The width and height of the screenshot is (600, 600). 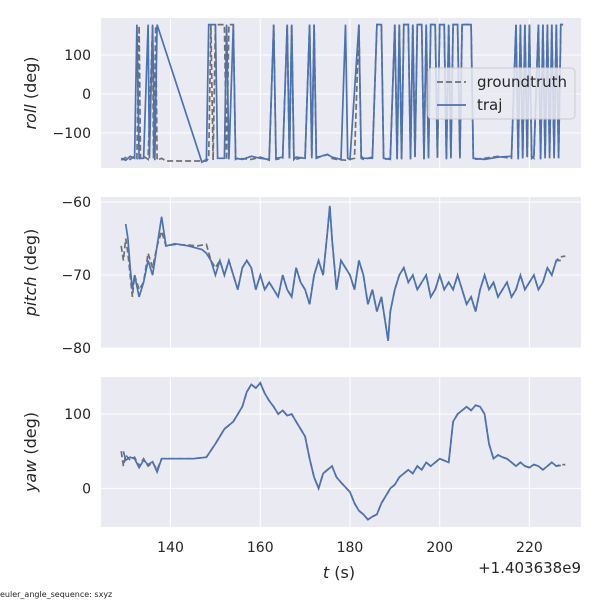 I want to click on x-tick-label: 180, so click(x=350, y=548).